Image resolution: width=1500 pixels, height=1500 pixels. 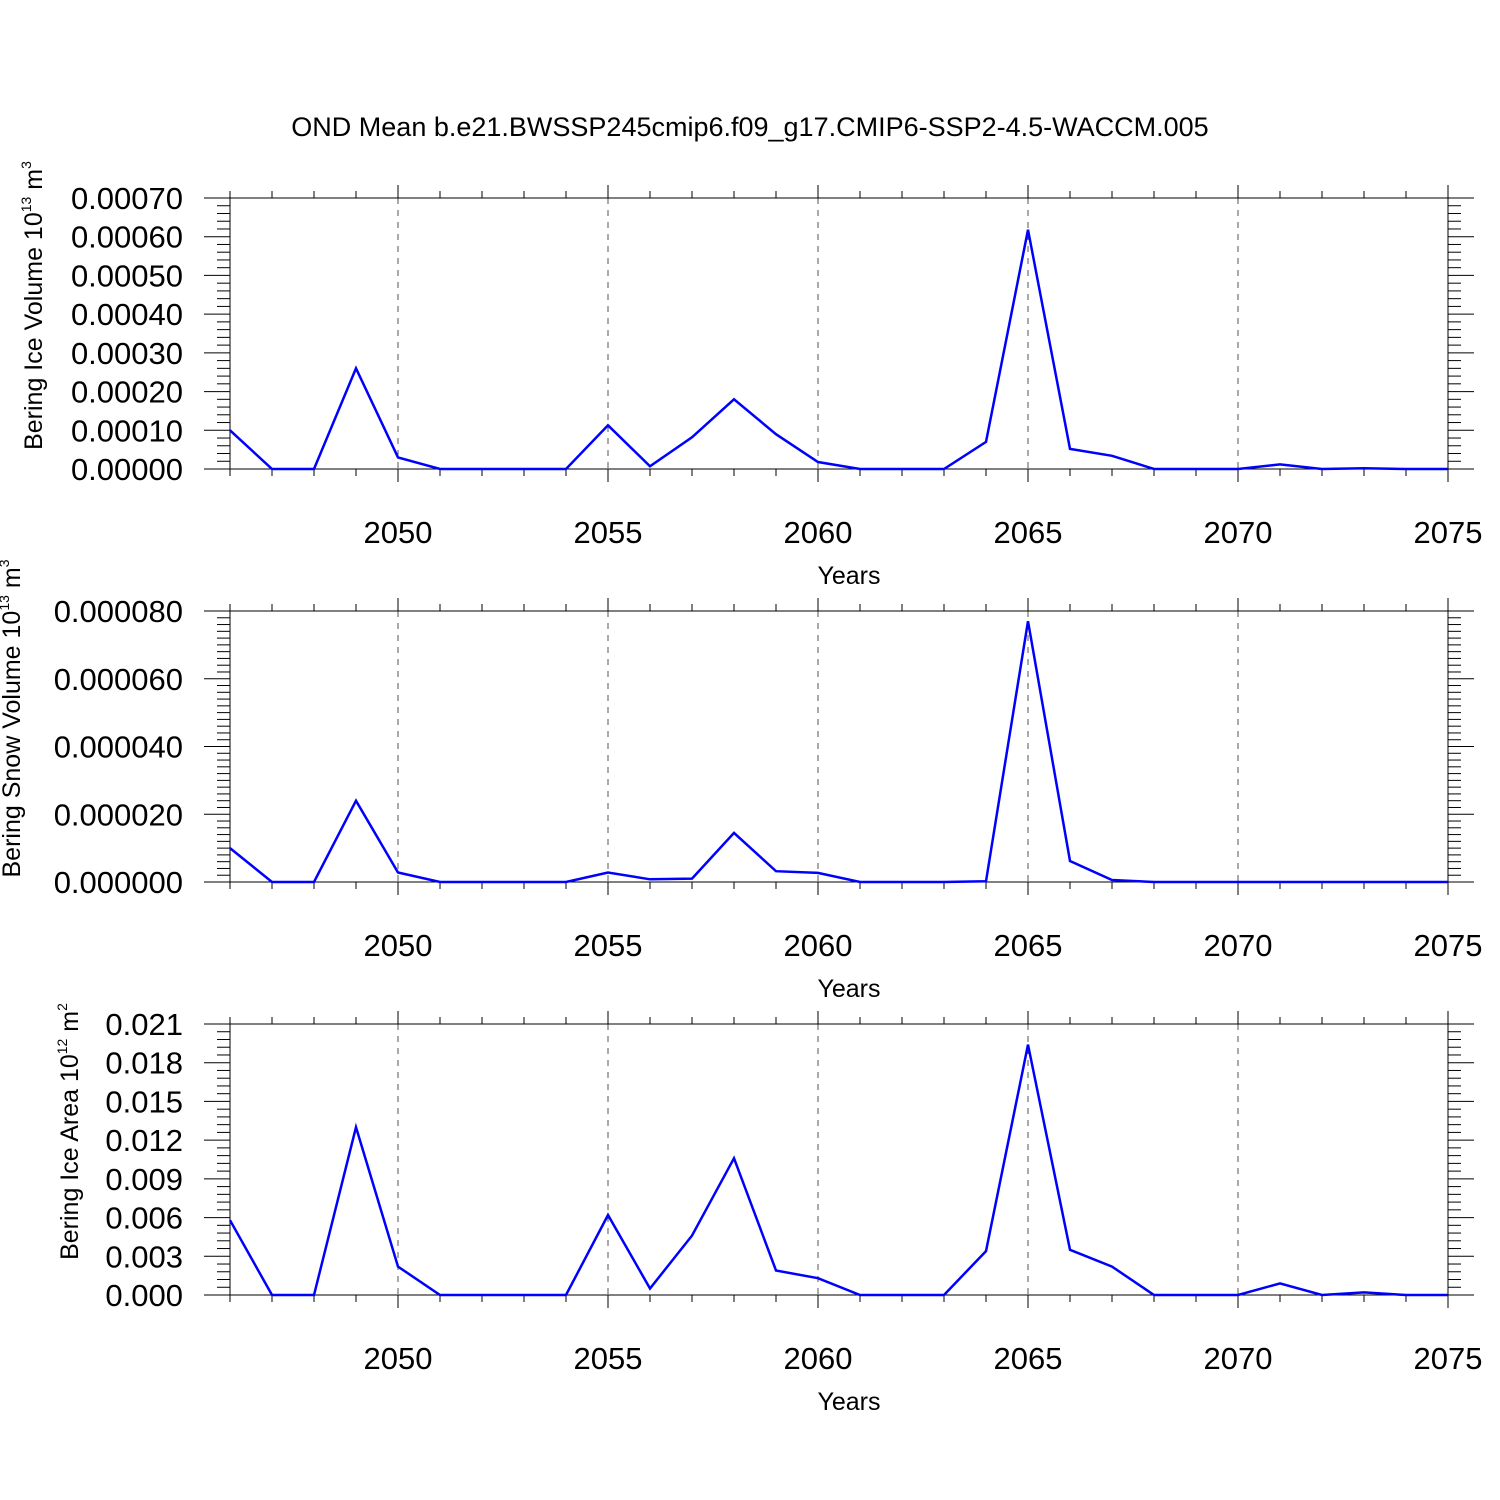 I want to click on y-tick-label: 0.00000, so click(x=127, y=469).